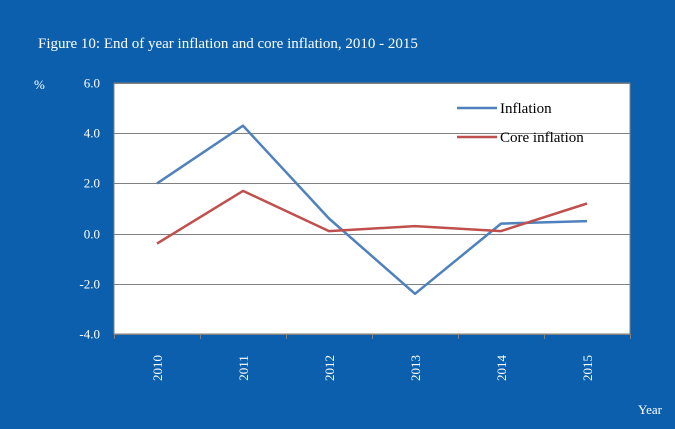 The width and height of the screenshot is (675, 429). What do you see at coordinates (89, 284) in the screenshot?
I see `y-tick-label: -2.0` at bounding box center [89, 284].